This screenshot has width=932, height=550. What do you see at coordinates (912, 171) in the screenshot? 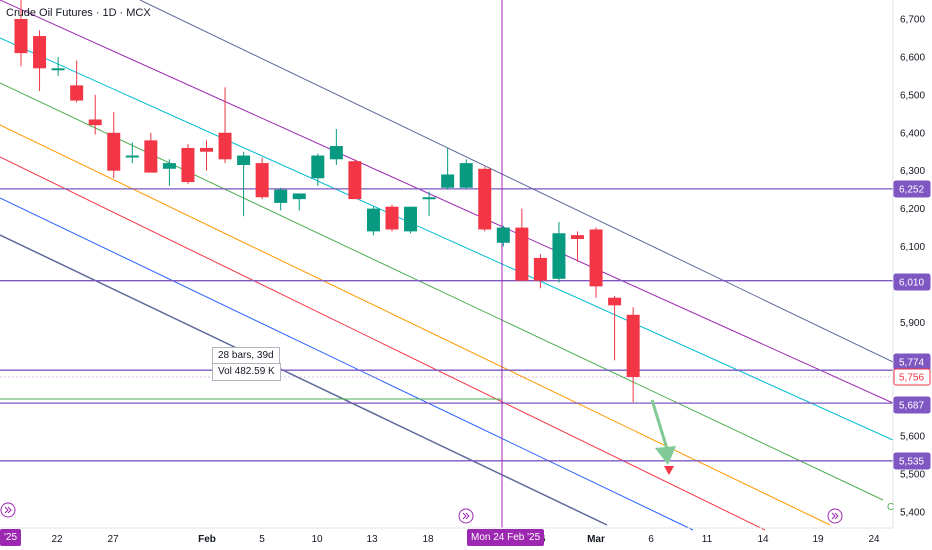
I see `price-tick-label: 6,300` at bounding box center [912, 171].